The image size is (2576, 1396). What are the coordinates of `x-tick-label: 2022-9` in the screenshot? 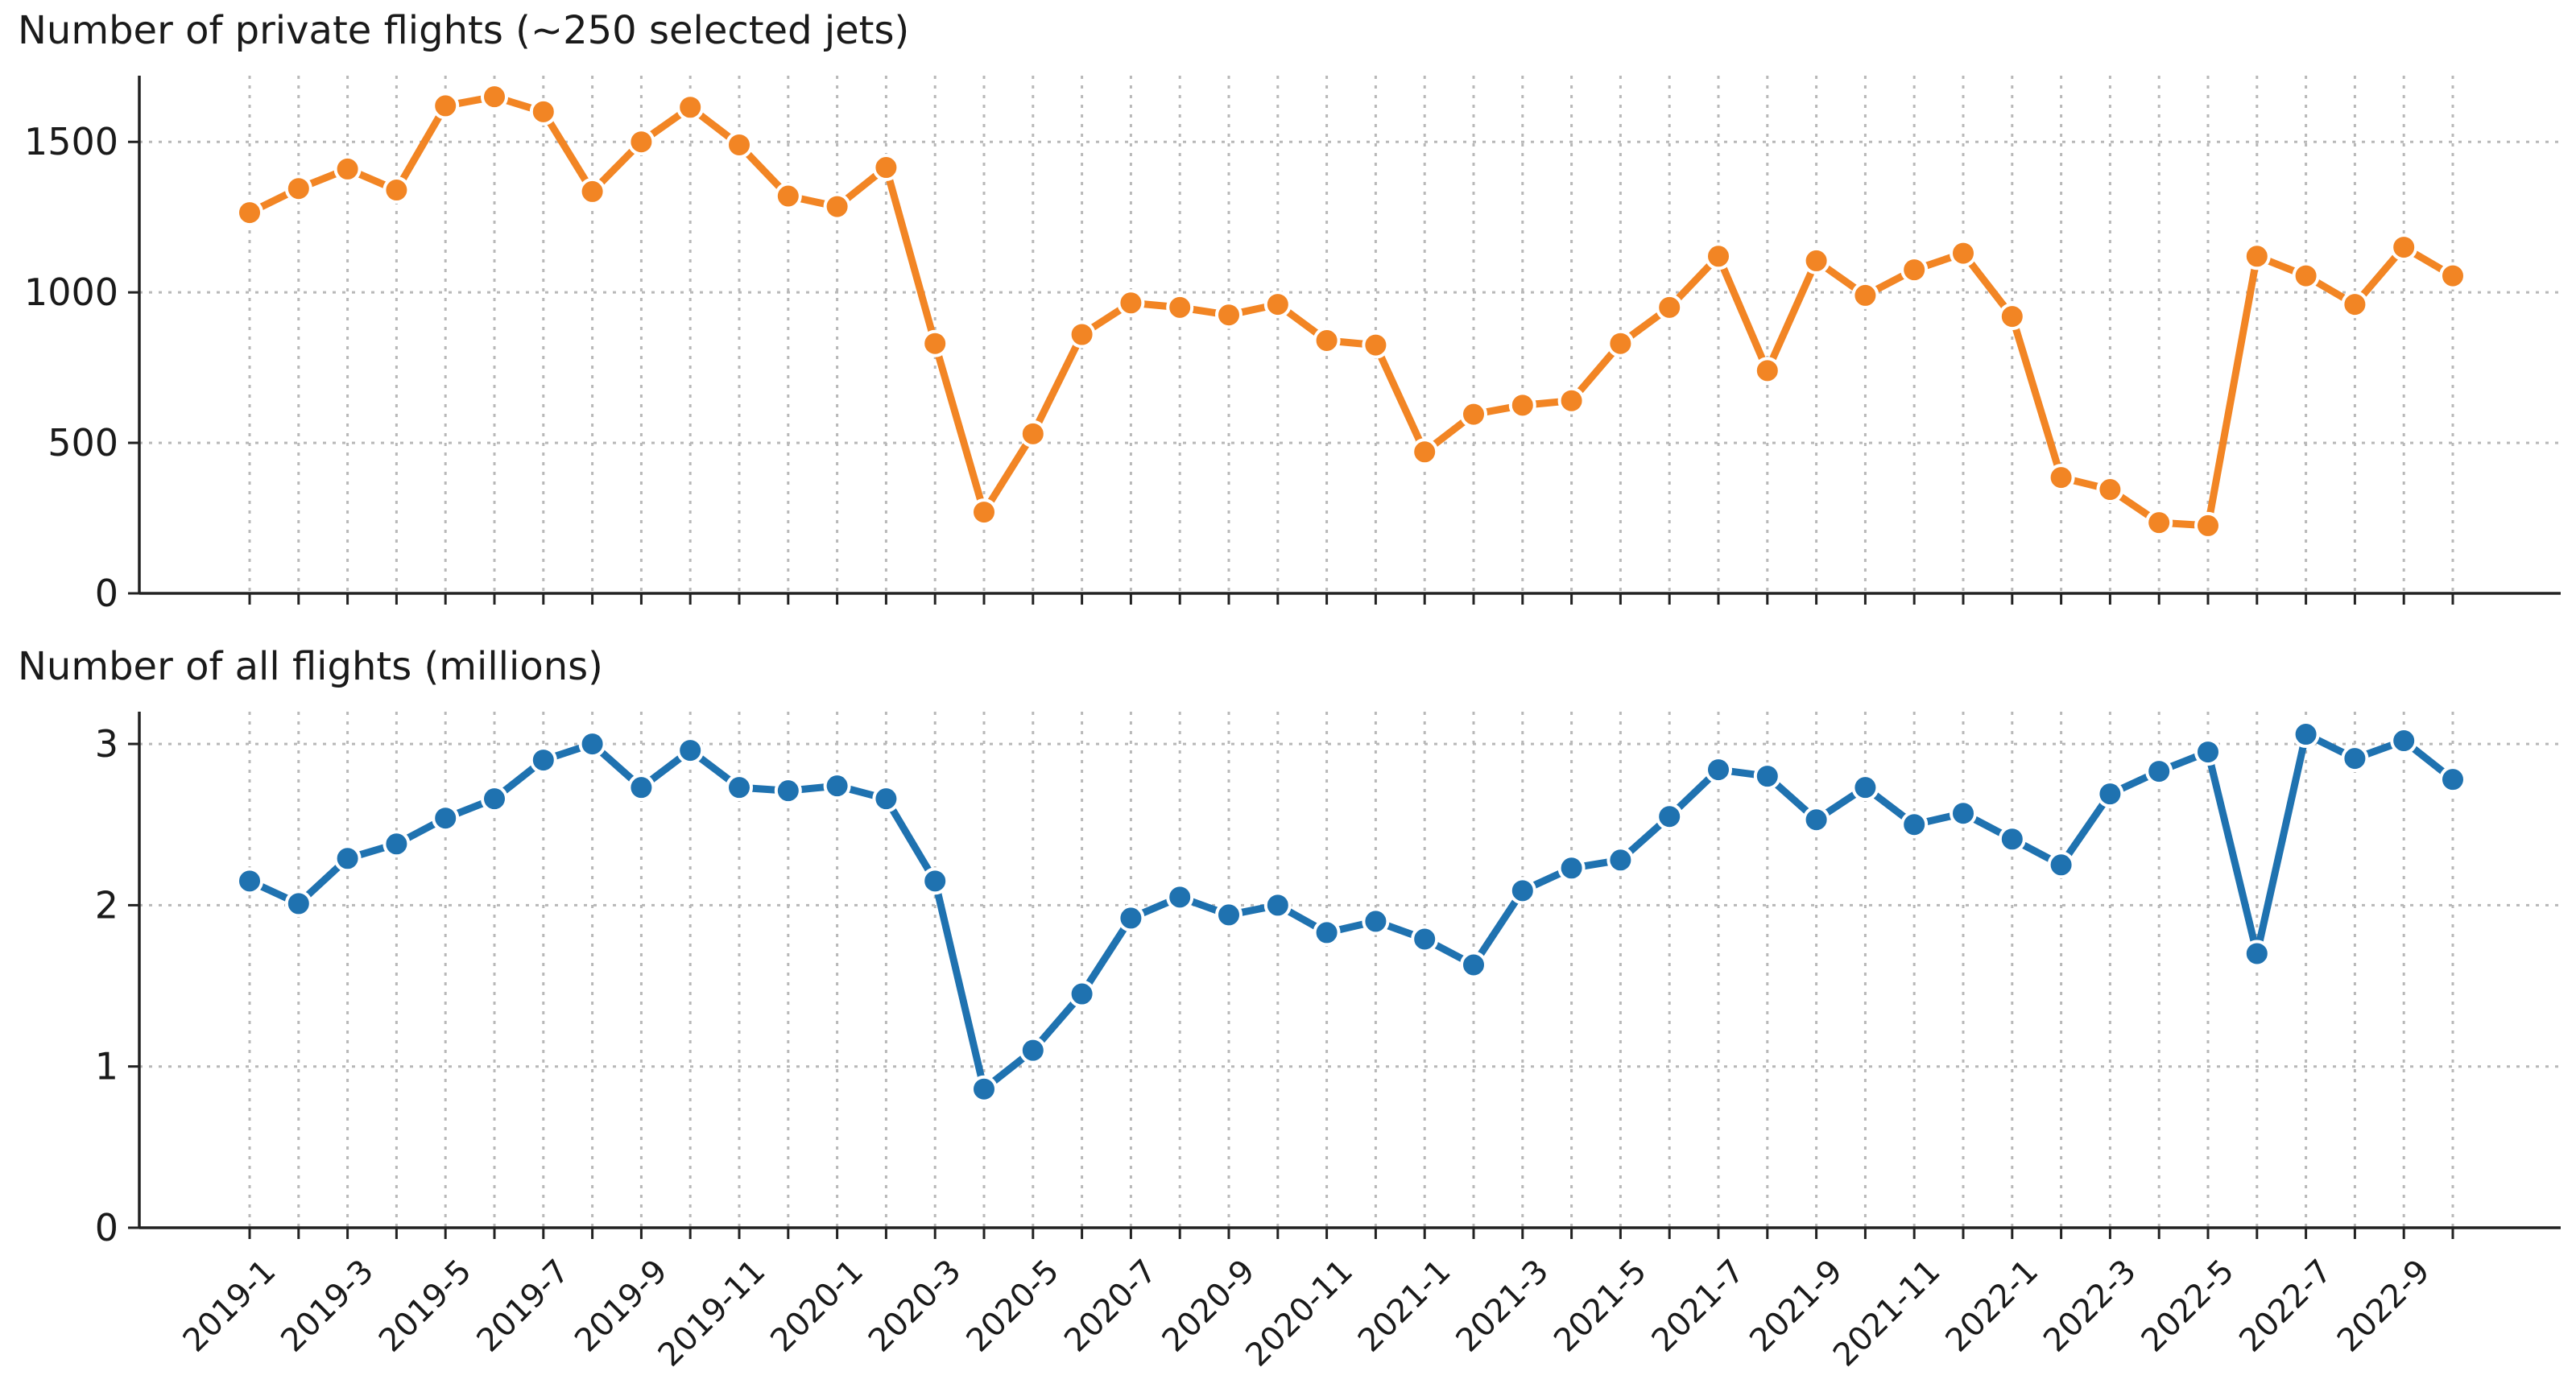 It's located at (2384, 1306).